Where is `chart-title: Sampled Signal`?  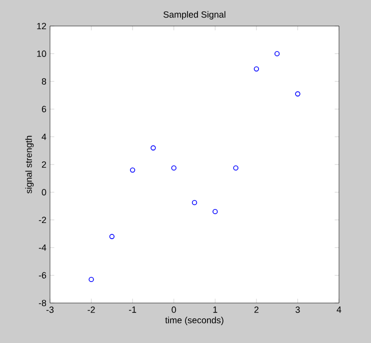
chart-title: Sampled Signal is located at coordinates (195, 15).